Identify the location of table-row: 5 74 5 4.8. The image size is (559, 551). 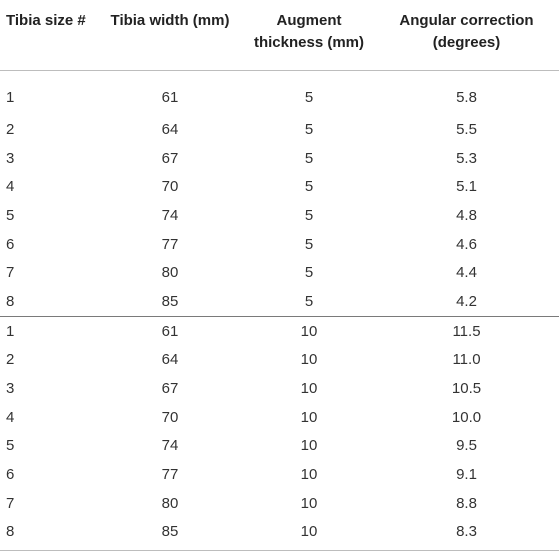
(279, 215).